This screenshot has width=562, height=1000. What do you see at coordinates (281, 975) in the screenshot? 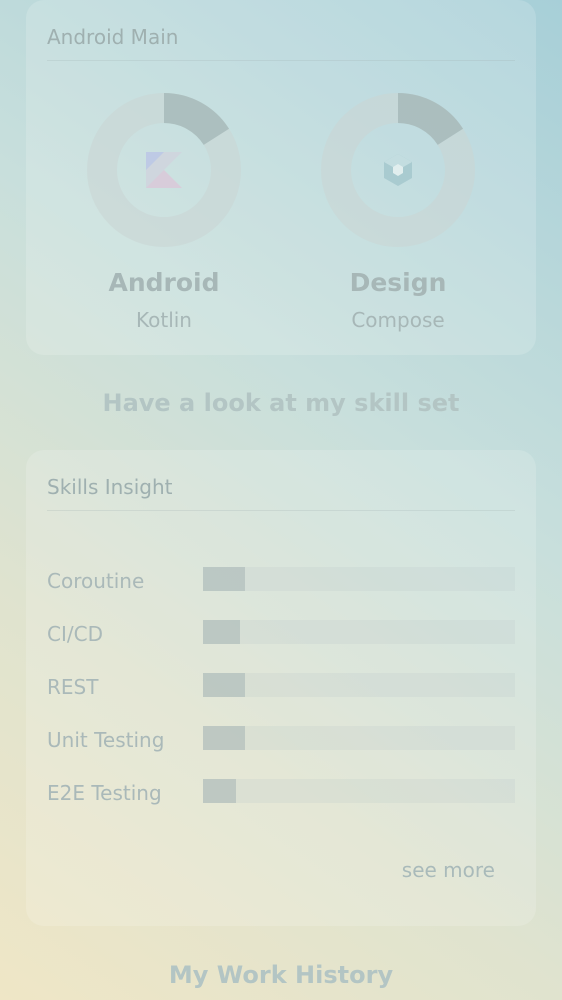
I see `work-history-heading: My Work History` at bounding box center [281, 975].